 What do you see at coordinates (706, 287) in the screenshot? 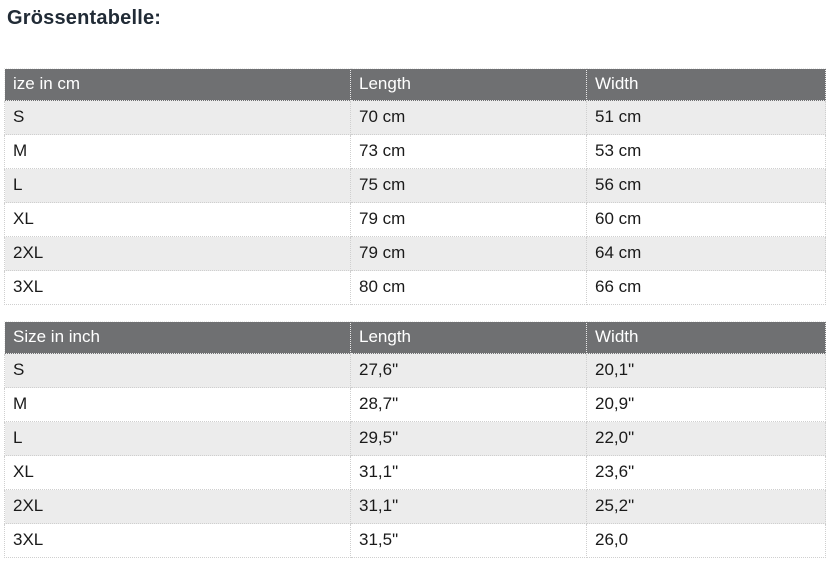
I see `table-cell: 66 cm` at bounding box center [706, 287].